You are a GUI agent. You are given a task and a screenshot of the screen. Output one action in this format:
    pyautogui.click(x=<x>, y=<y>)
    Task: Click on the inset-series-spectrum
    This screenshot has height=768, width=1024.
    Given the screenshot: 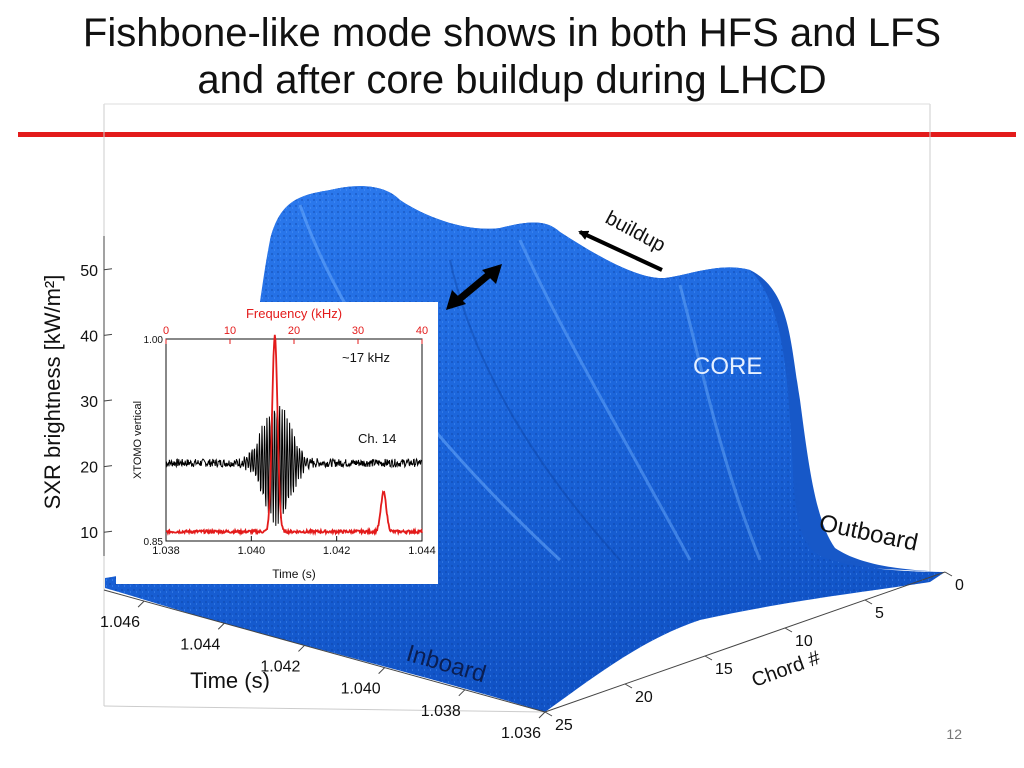 What is the action you would take?
    pyautogui.click(x=294, y=435)
    